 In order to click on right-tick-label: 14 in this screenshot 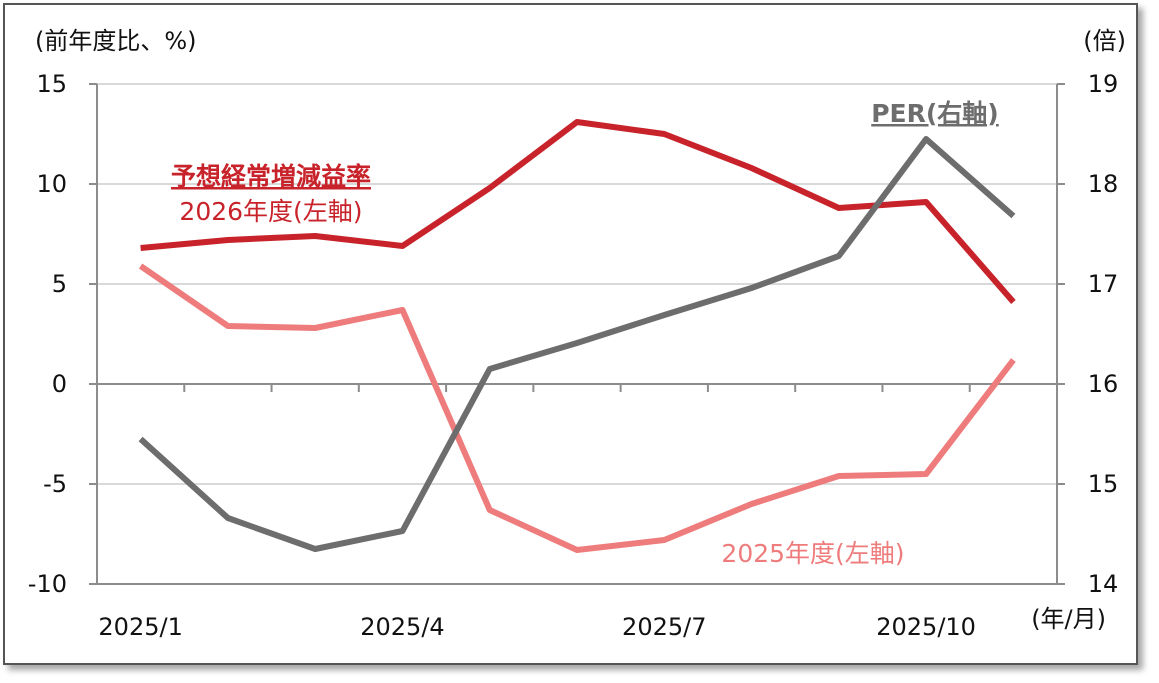, I will do `click(1103, 584)`.